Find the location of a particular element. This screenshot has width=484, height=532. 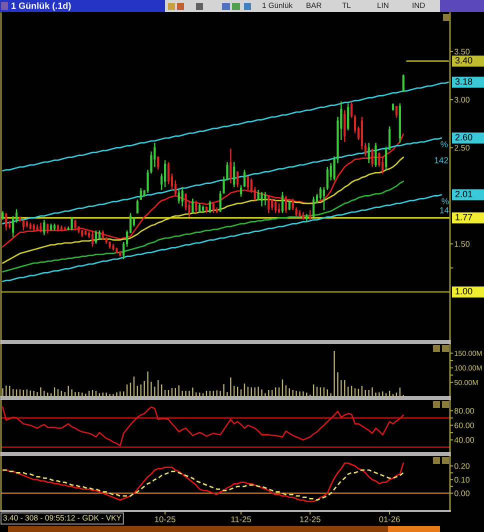

y-tick-label: 3.00 is located at coordinates (462, 99).